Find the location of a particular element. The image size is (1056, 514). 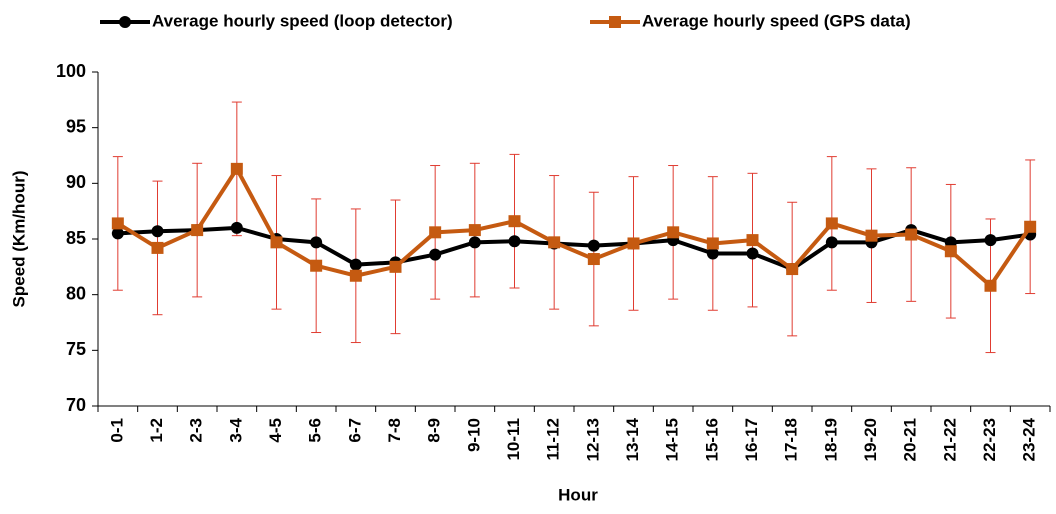

x-tick-label: 21-22 is located at coordinates (949, 439).